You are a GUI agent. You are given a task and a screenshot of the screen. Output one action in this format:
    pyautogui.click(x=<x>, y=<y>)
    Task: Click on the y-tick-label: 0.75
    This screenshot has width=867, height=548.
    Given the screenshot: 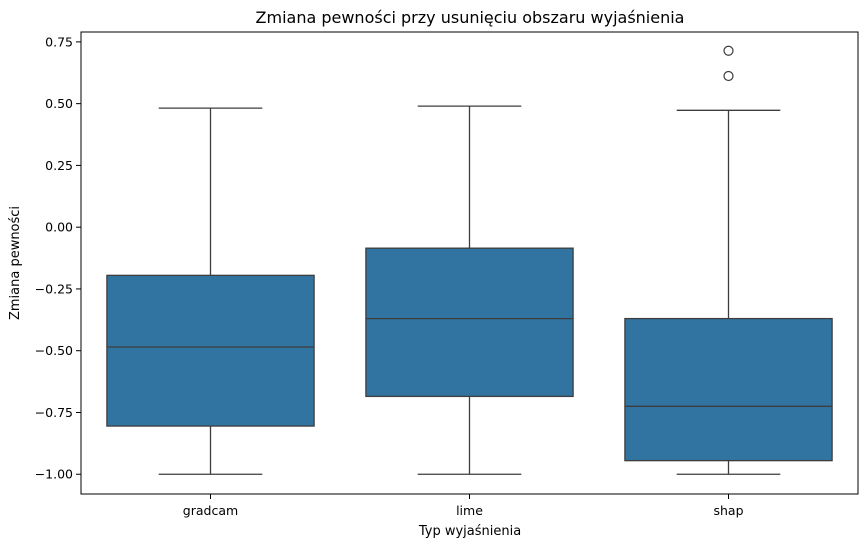 What is the action you would take?
    pyautogui.click(x=59, y=41)
    